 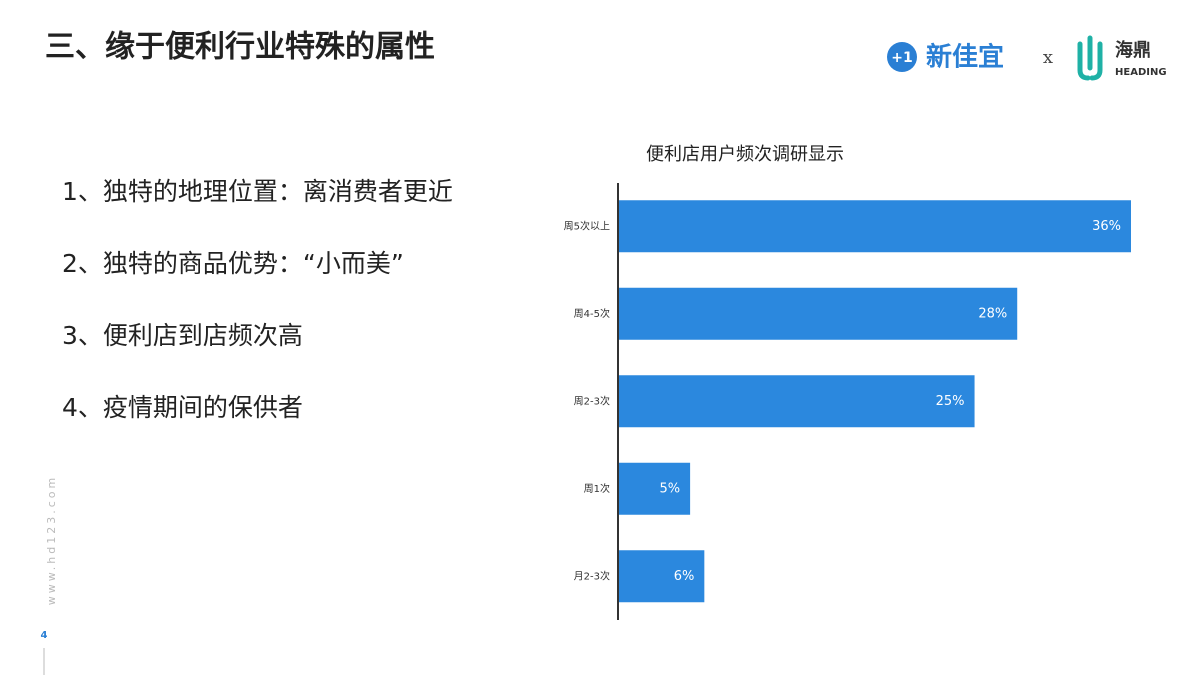 I want to click on category-label: 周2-3次, so click(x=592, y=400).